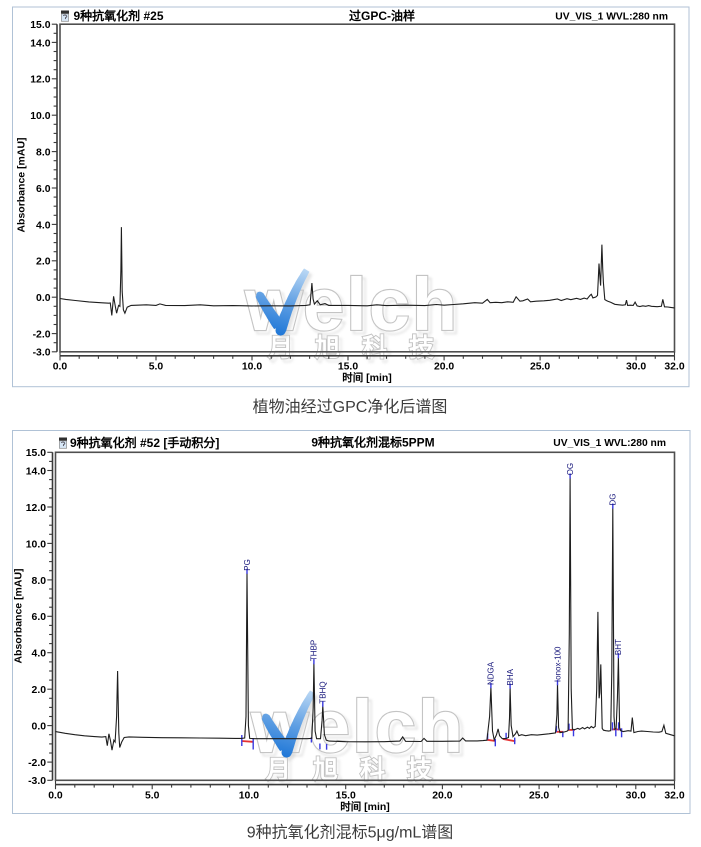 This screenshot has height=847, width=701. I want to click on svg-text: BHT, so click(618, 647).